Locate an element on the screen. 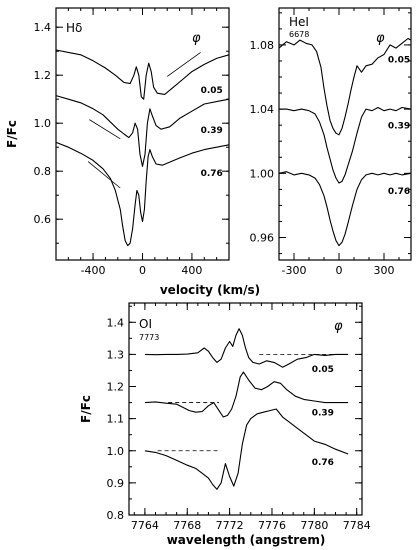 This screenshot has width=420, height=550. oi-phase-label: 0.76 is located at coordinates (323, 463).